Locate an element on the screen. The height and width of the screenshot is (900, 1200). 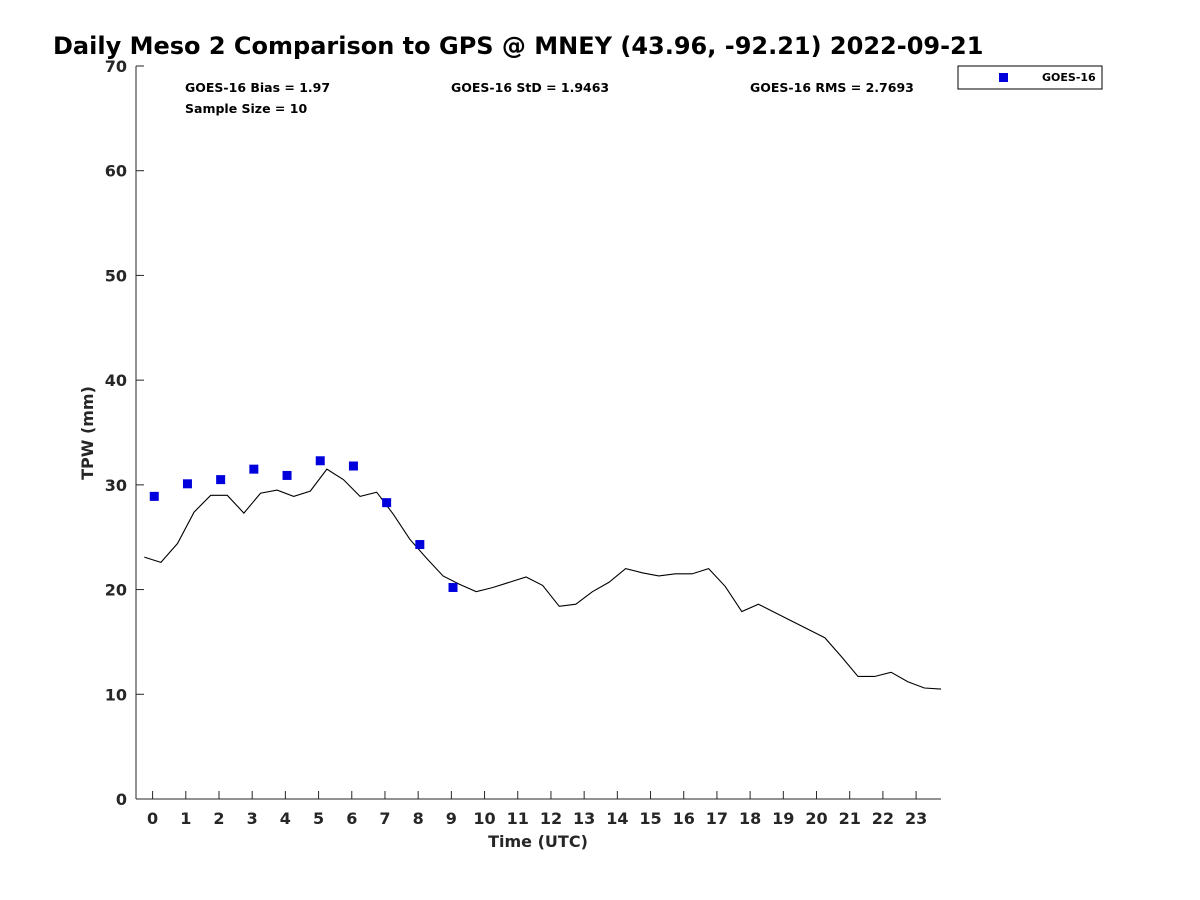
x-tick-label: 4 is located at coordinates (285, 818).